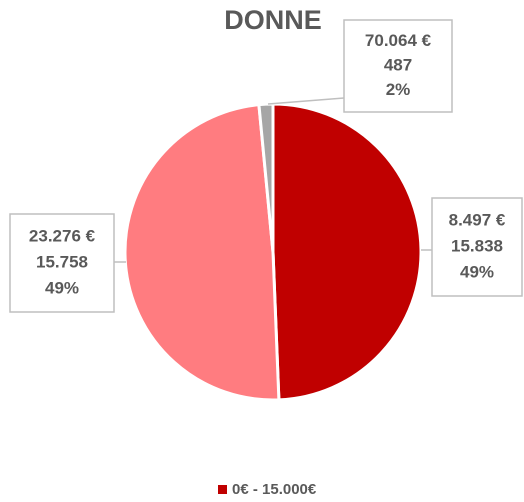  I want to click on data-label: 487, so click(398, 64).